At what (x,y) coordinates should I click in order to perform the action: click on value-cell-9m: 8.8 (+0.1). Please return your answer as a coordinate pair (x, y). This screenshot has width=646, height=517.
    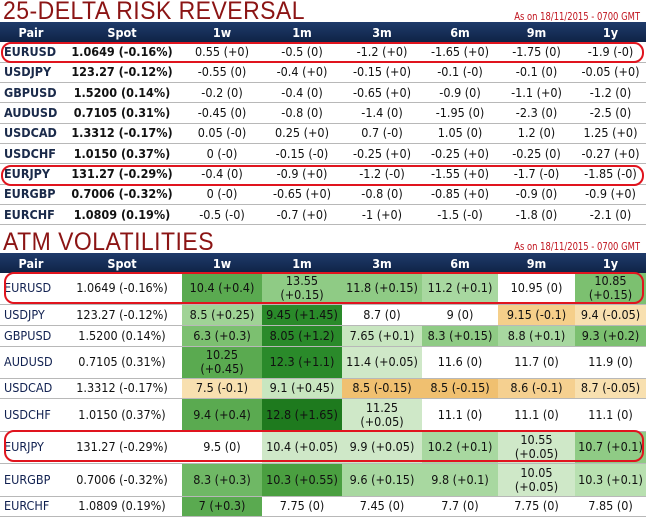
    Looking at the image, I should click on (536, 336).